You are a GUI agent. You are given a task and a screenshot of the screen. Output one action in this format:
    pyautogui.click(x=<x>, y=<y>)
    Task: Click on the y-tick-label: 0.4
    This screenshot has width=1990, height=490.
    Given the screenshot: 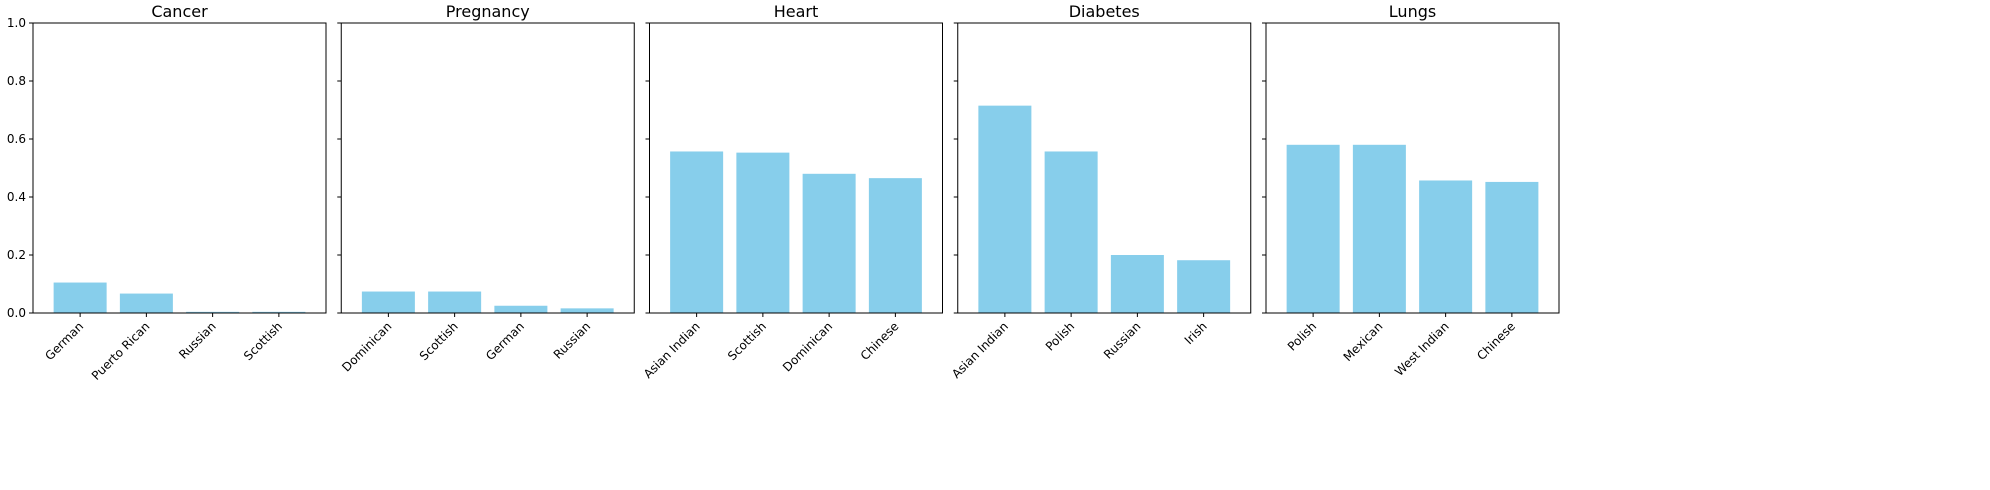 What is the action you would take?
    pyautogui.click(x=16, y=197)
    